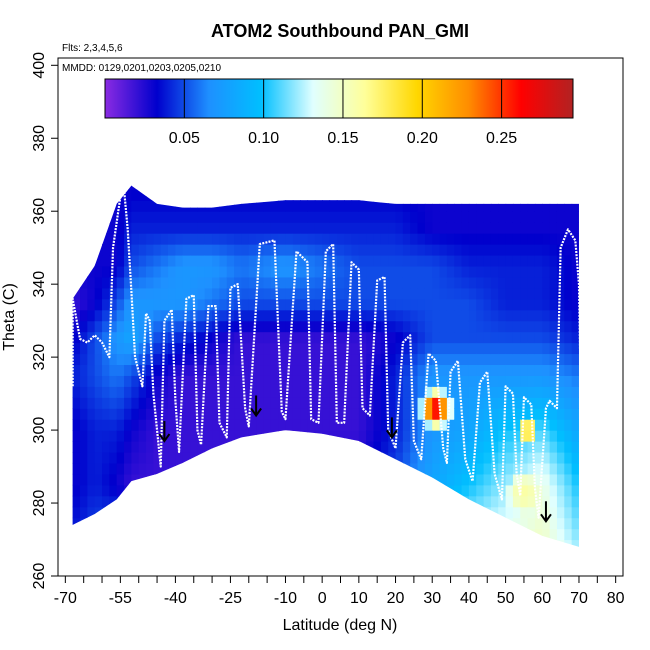 The width and height of the screenshot is (650, 650). Describe the element at coordinates (39, 503) in the screenshot. I see `y-tick-label: 280` at that location.